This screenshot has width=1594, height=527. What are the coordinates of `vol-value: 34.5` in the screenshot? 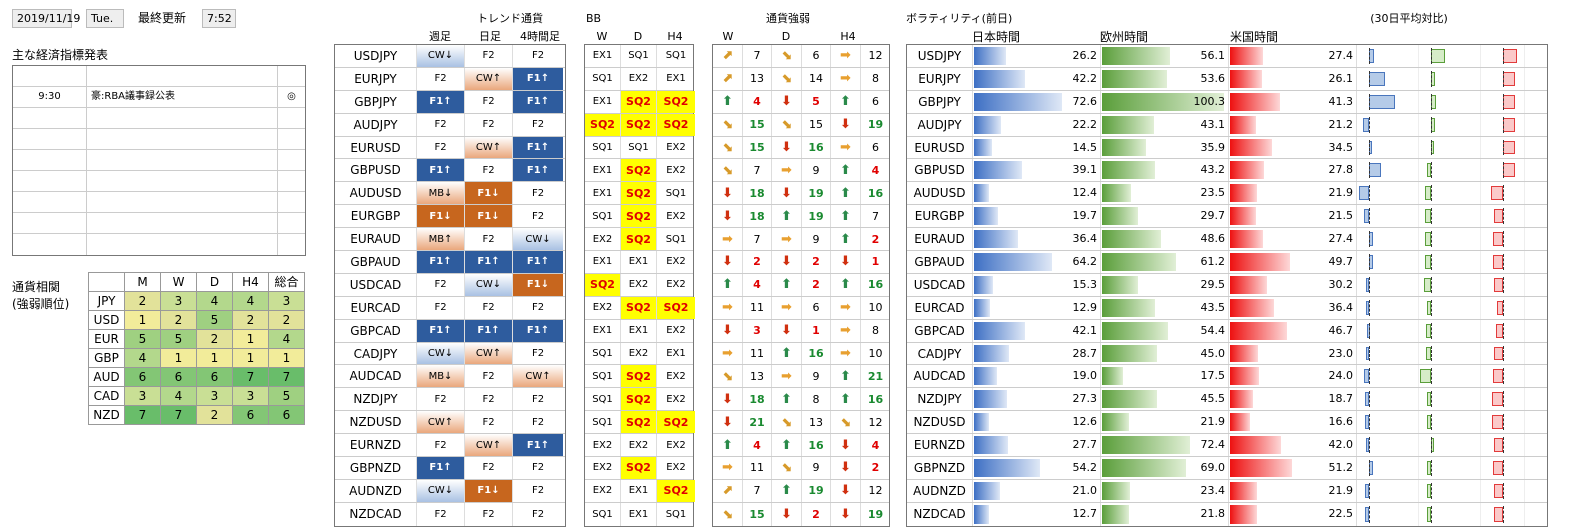 It's located at (1341, 147).